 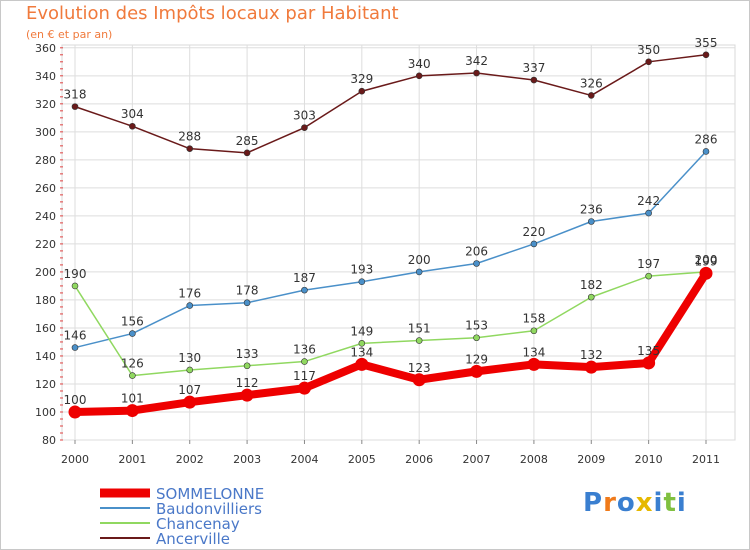 What do you see at coordinates (212, 13) in the screenshot?
I see `chart-title: Evolution des Impôts locaux par Habitant` at bounding box center [212, 13].